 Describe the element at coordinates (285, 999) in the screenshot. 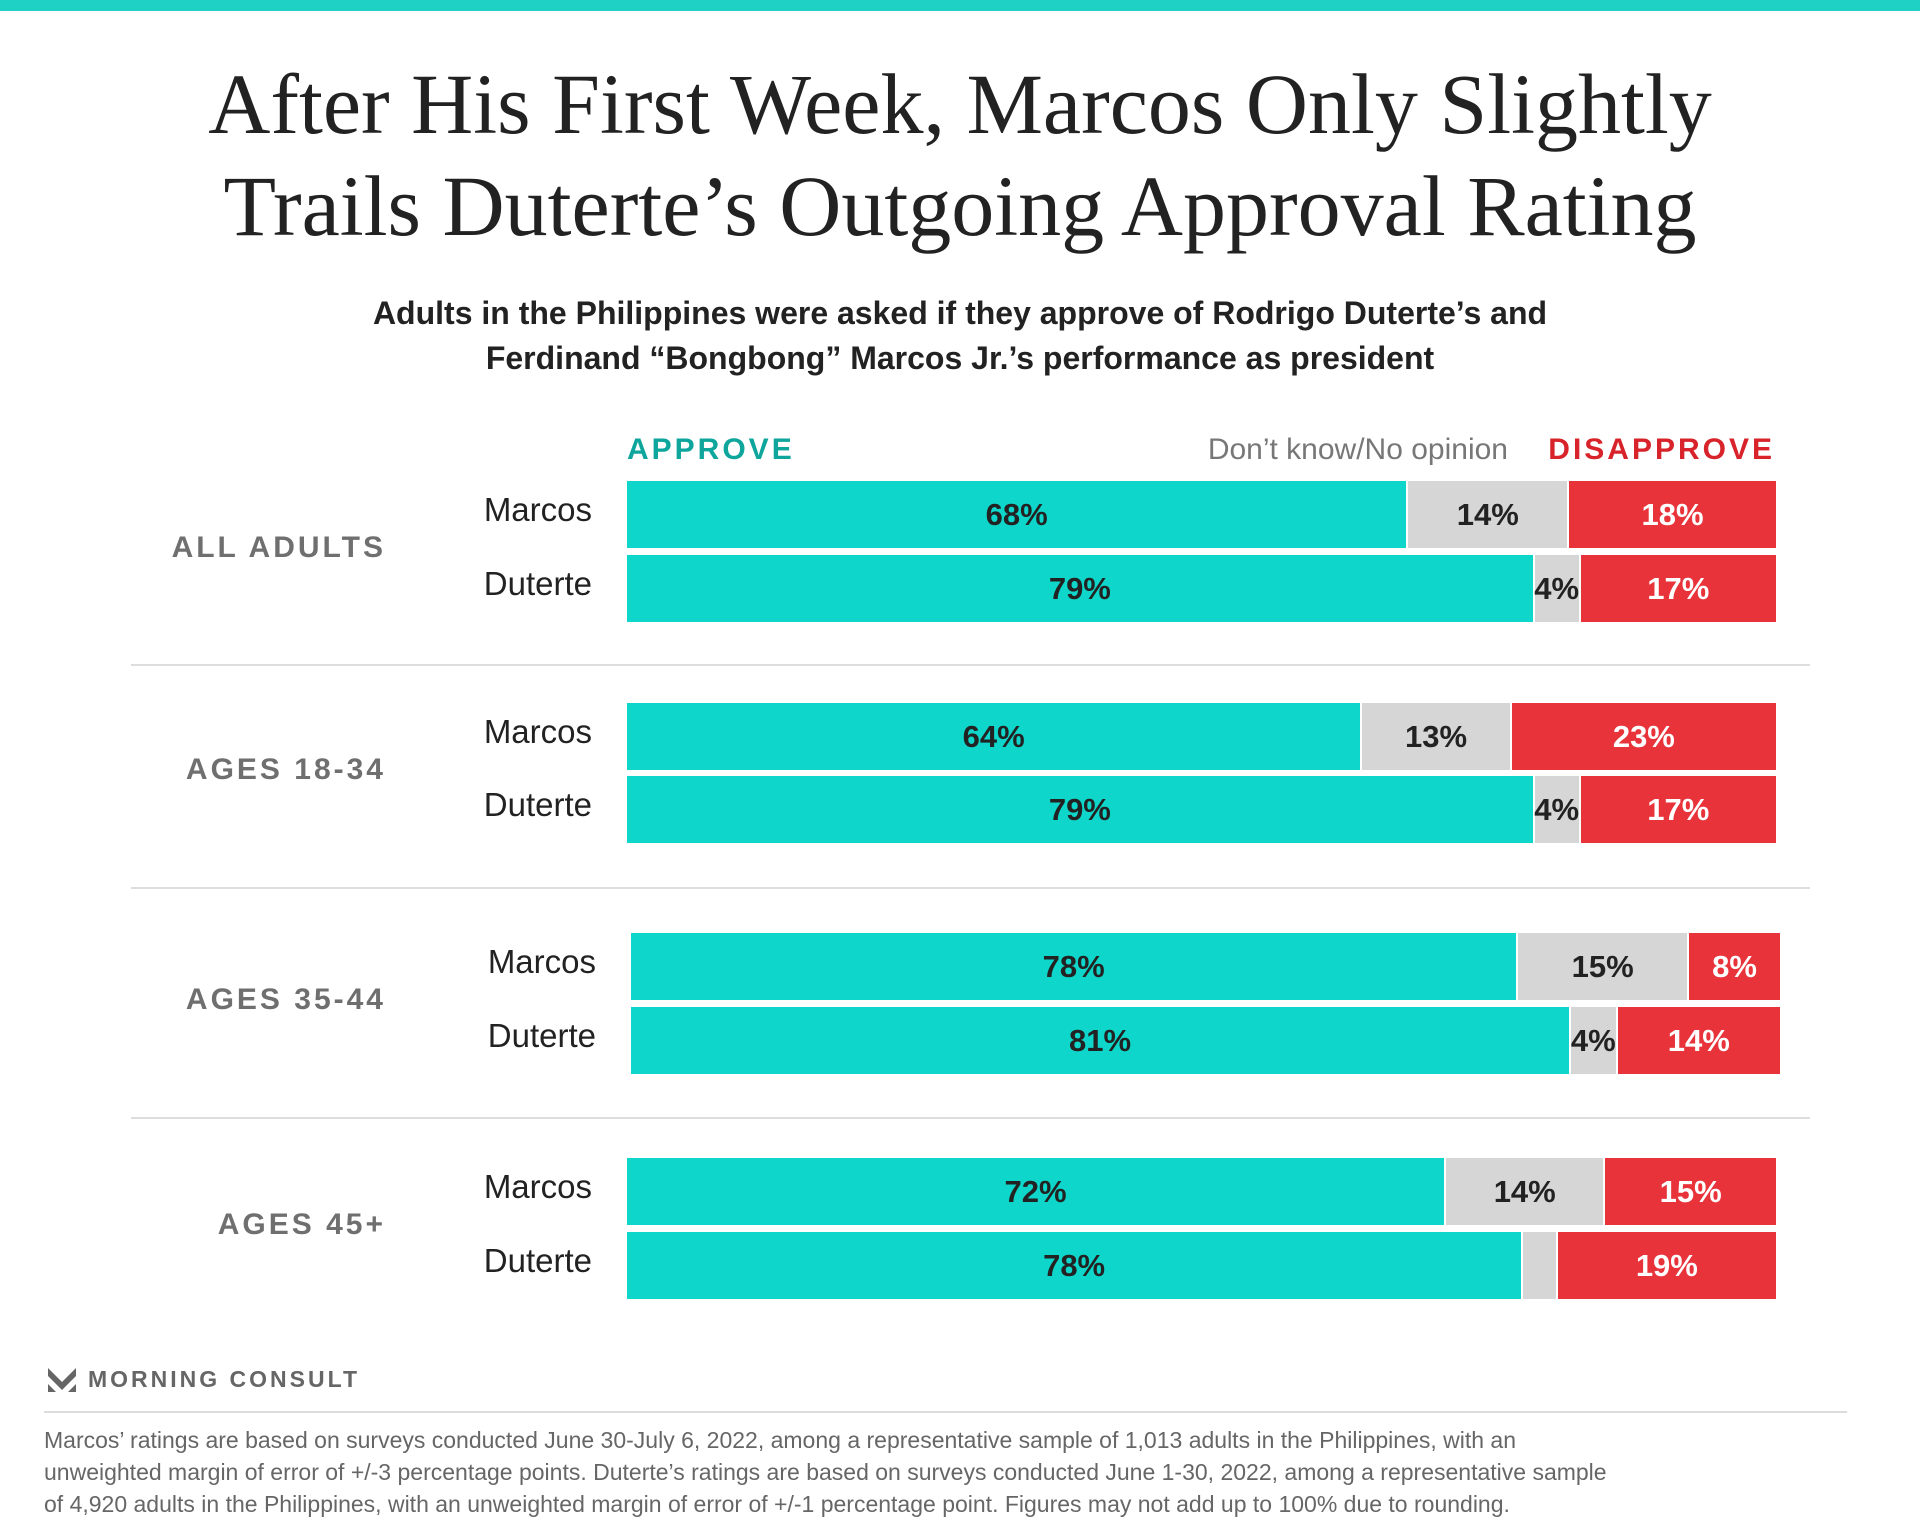

I see `group-label: AGES 35-44` at that location.